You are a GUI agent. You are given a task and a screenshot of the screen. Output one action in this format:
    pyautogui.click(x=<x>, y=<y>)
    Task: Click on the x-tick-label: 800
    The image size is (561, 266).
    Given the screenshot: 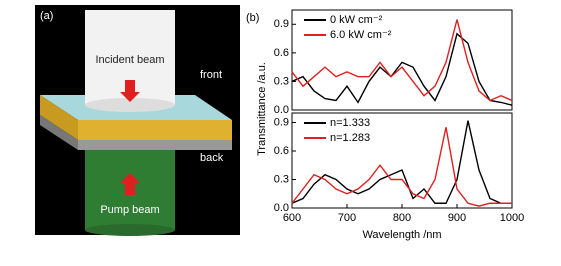 What is the action you would take?
    pyautogui.click(x=402, y=218)
    